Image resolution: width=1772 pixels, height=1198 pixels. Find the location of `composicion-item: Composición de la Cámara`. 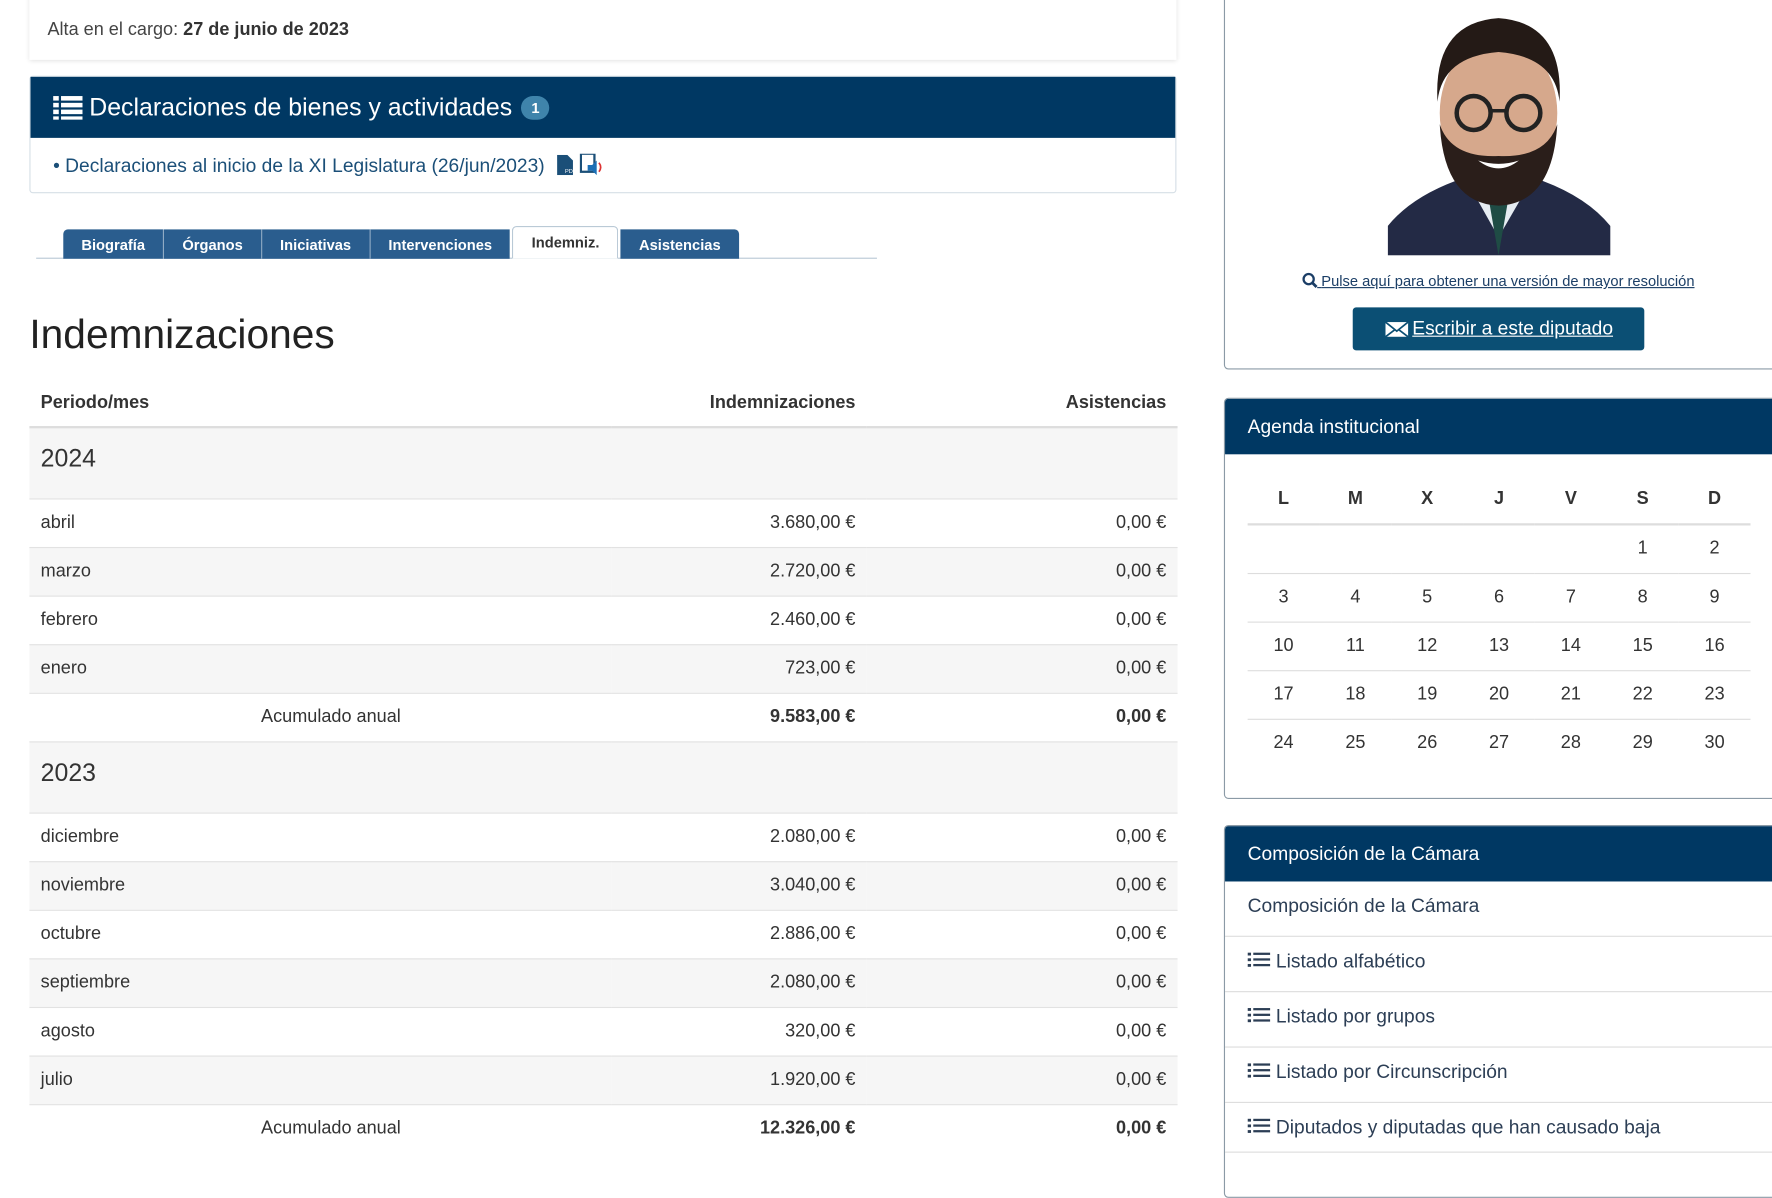

composicion-item: Composición de la Cámara is located at coordinates (1498, 909).